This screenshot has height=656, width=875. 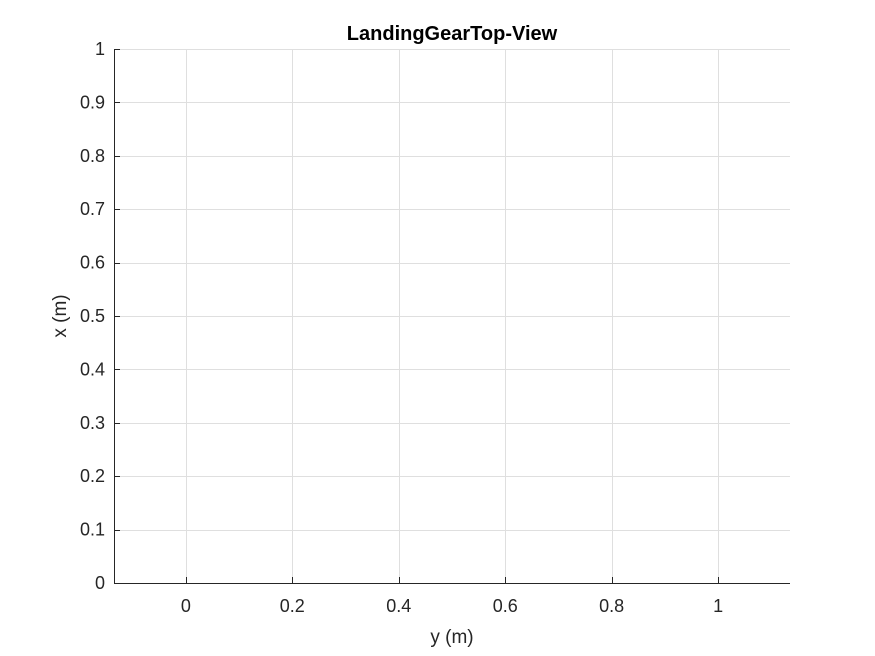 What do you see at coordinates (186, 606) in the screenshot?
I see `x-tick-label-0: 0` at bounding box center [186, 606].